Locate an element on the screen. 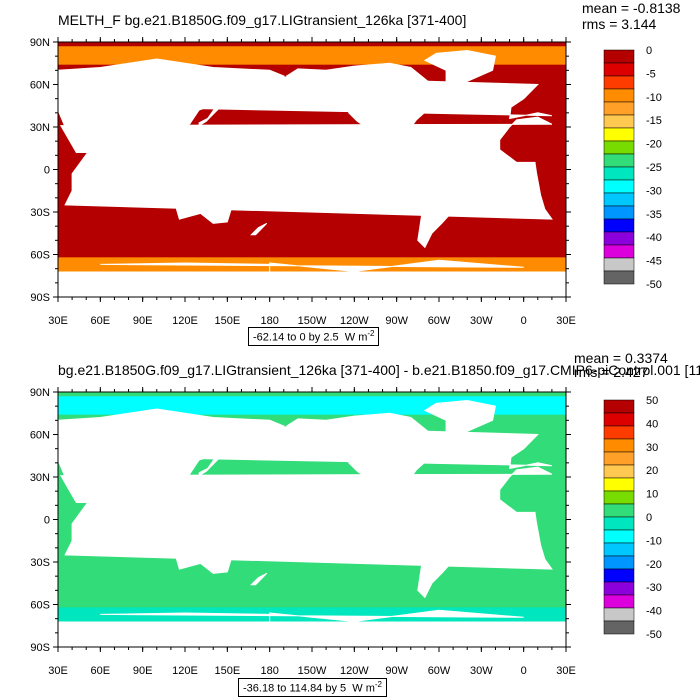  bottom-colorbar-label: 40 is located at coordinates (652, 424).